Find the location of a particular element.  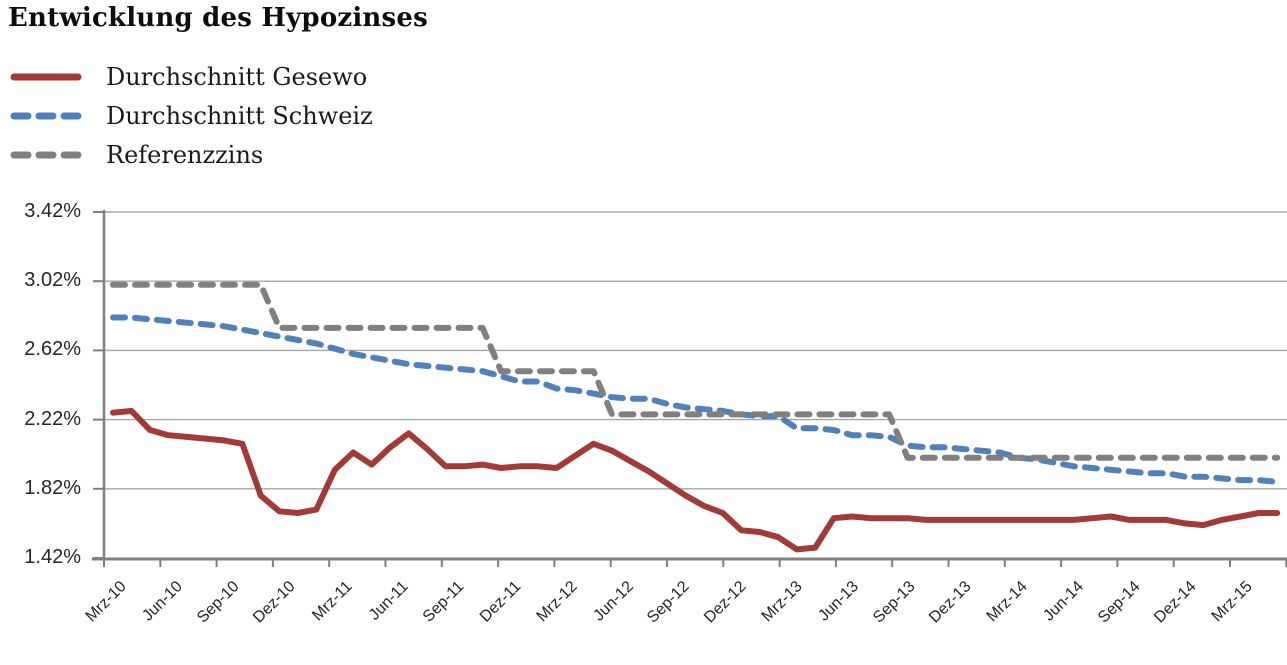

legend-label: Durchschnitt Schweiz is located at coordinates (239, 116).